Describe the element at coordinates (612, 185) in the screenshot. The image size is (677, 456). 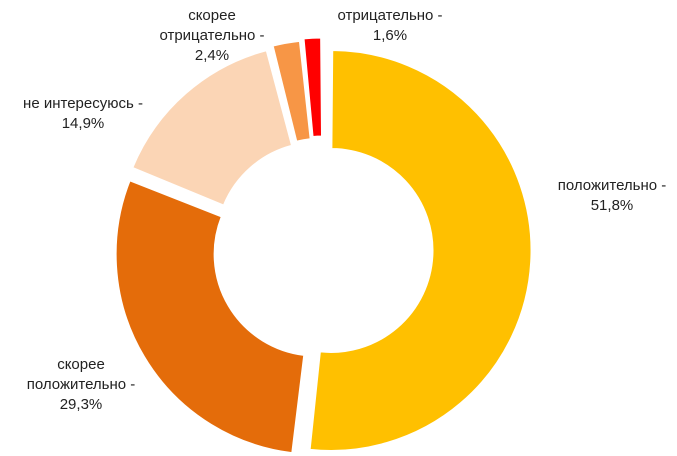
I see `label-slice-polozhitelno-line-1: положительно -` at that location.